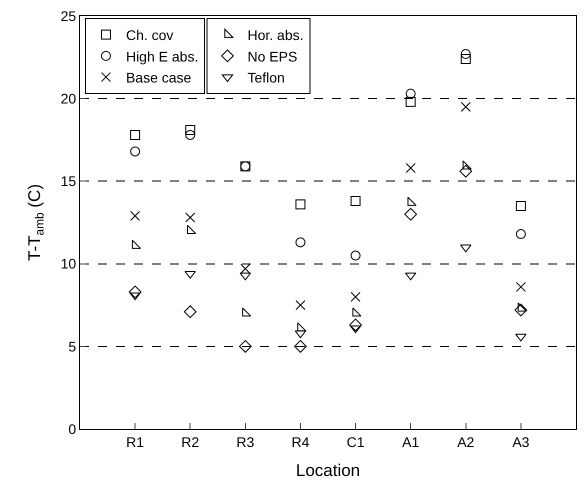 The width and height of the screenshot is (585, 499). I want to click on y-tick-label: 20, so click(68, 98).